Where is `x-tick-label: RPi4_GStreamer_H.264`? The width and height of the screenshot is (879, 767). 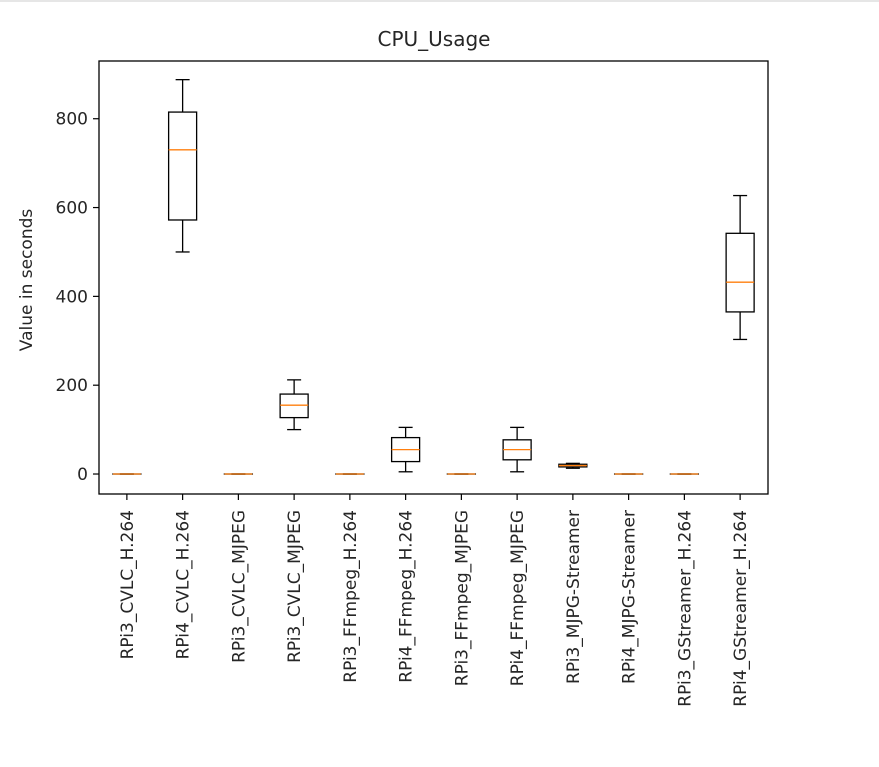
x-tick-label: RPi4_GStreamer_H.264 is located at coordinates (741, 608).